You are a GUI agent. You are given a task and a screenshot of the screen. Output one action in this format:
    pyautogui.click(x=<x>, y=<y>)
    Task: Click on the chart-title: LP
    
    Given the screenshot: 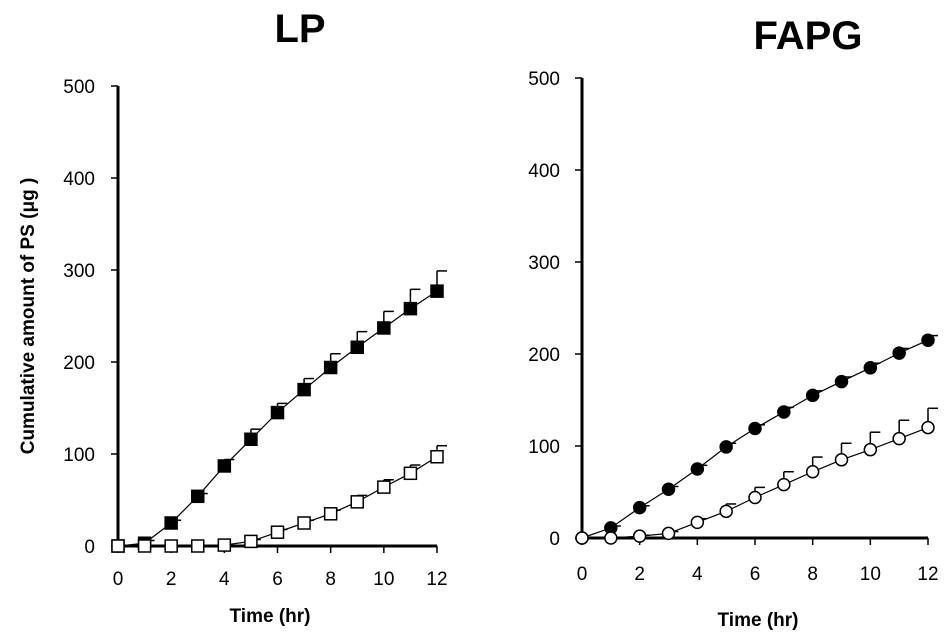 What is the action you would take?
    pyautogui.click(x=299, y=29)
    